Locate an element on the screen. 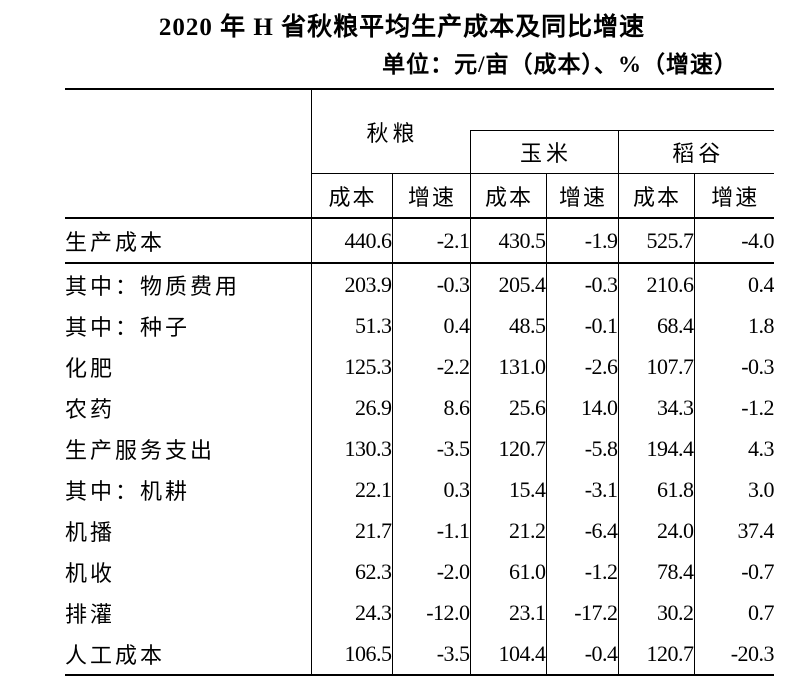  header-autumn-grain: 秋粮 is located at coordinates (391, 131).